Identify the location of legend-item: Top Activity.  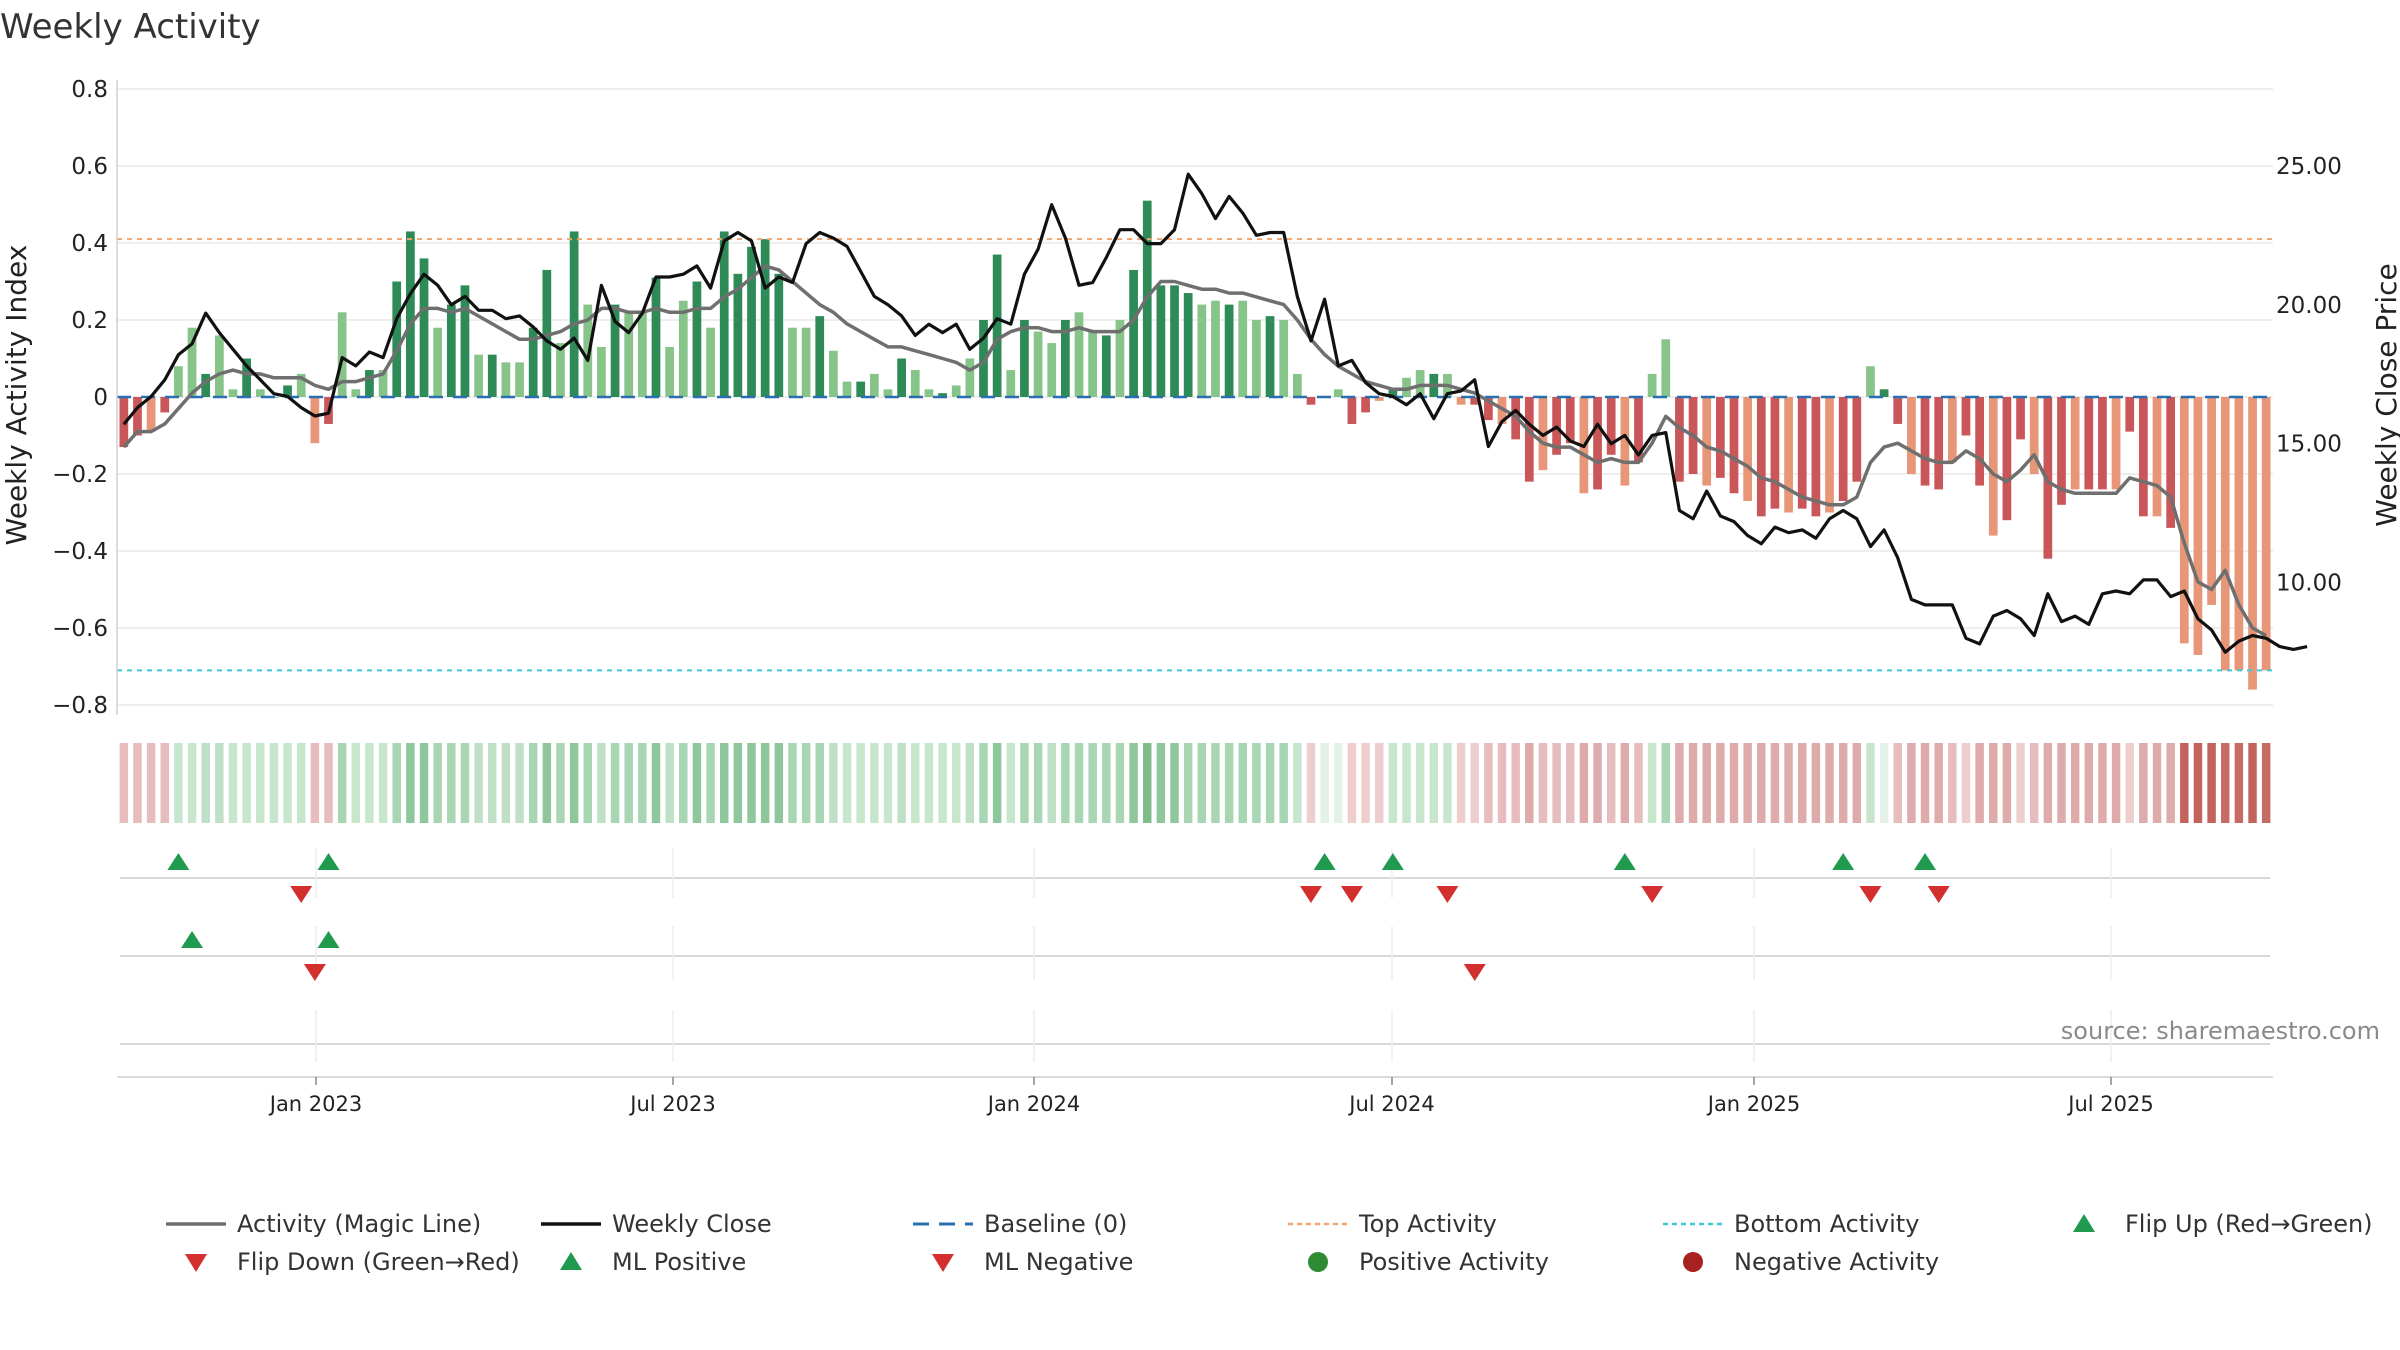
(1392, 1224).